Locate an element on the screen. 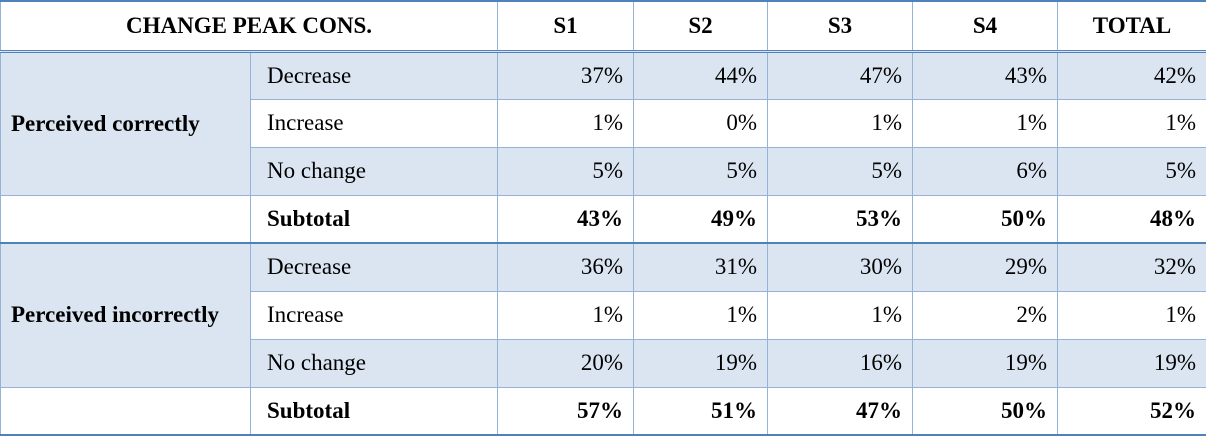  column-header: S1 is located at coordinates (565, 26).